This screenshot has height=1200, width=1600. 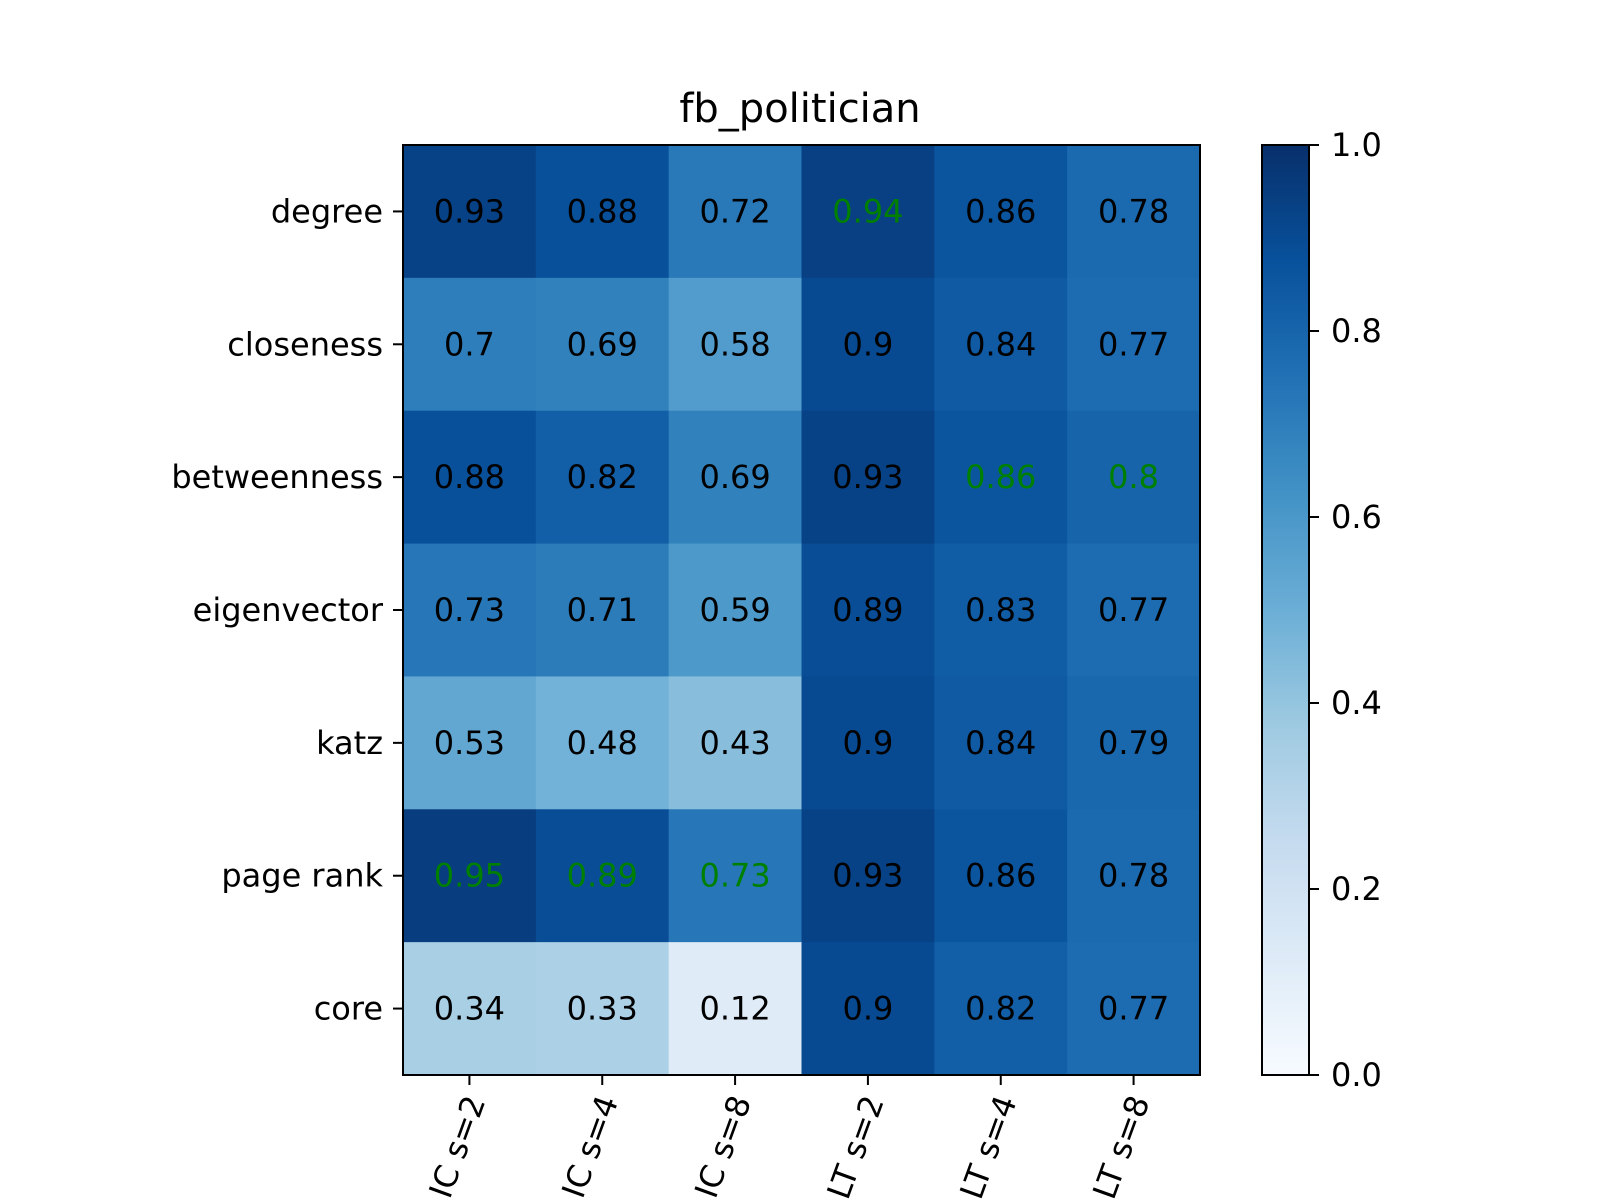 What do you see at coordinates (327, 211) in the screenshot?
I see `y-tick-label: degree` at bounding box center [327, 211].